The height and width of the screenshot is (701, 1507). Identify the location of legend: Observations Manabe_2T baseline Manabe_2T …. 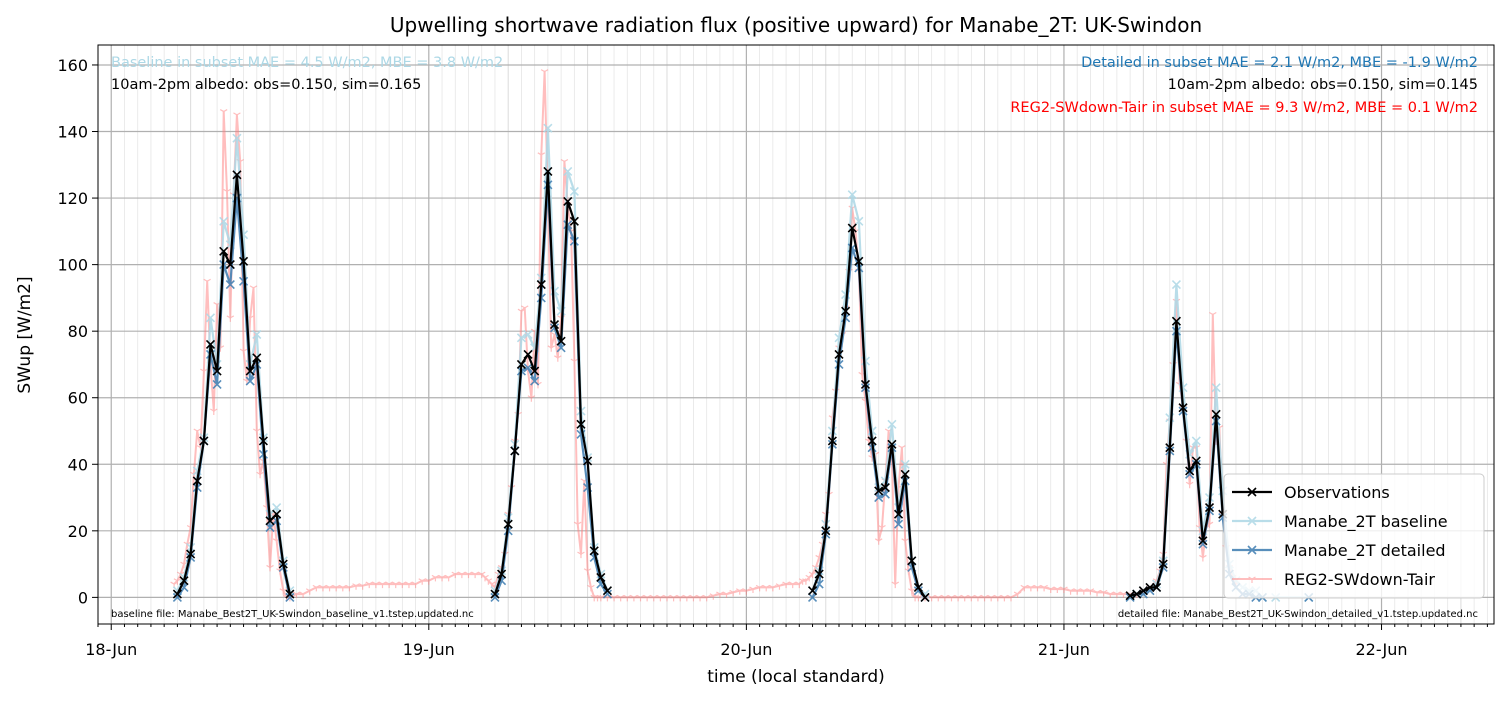
(1354, 536).